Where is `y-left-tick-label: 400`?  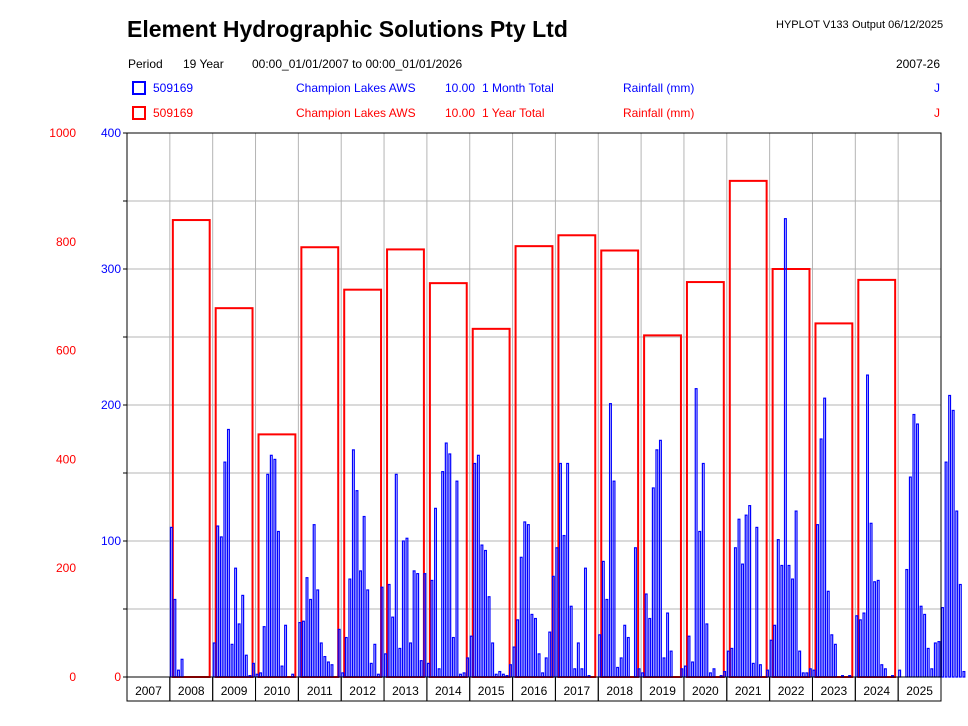
y-left-tick-label: 400 is located at coordinates (66, 459).